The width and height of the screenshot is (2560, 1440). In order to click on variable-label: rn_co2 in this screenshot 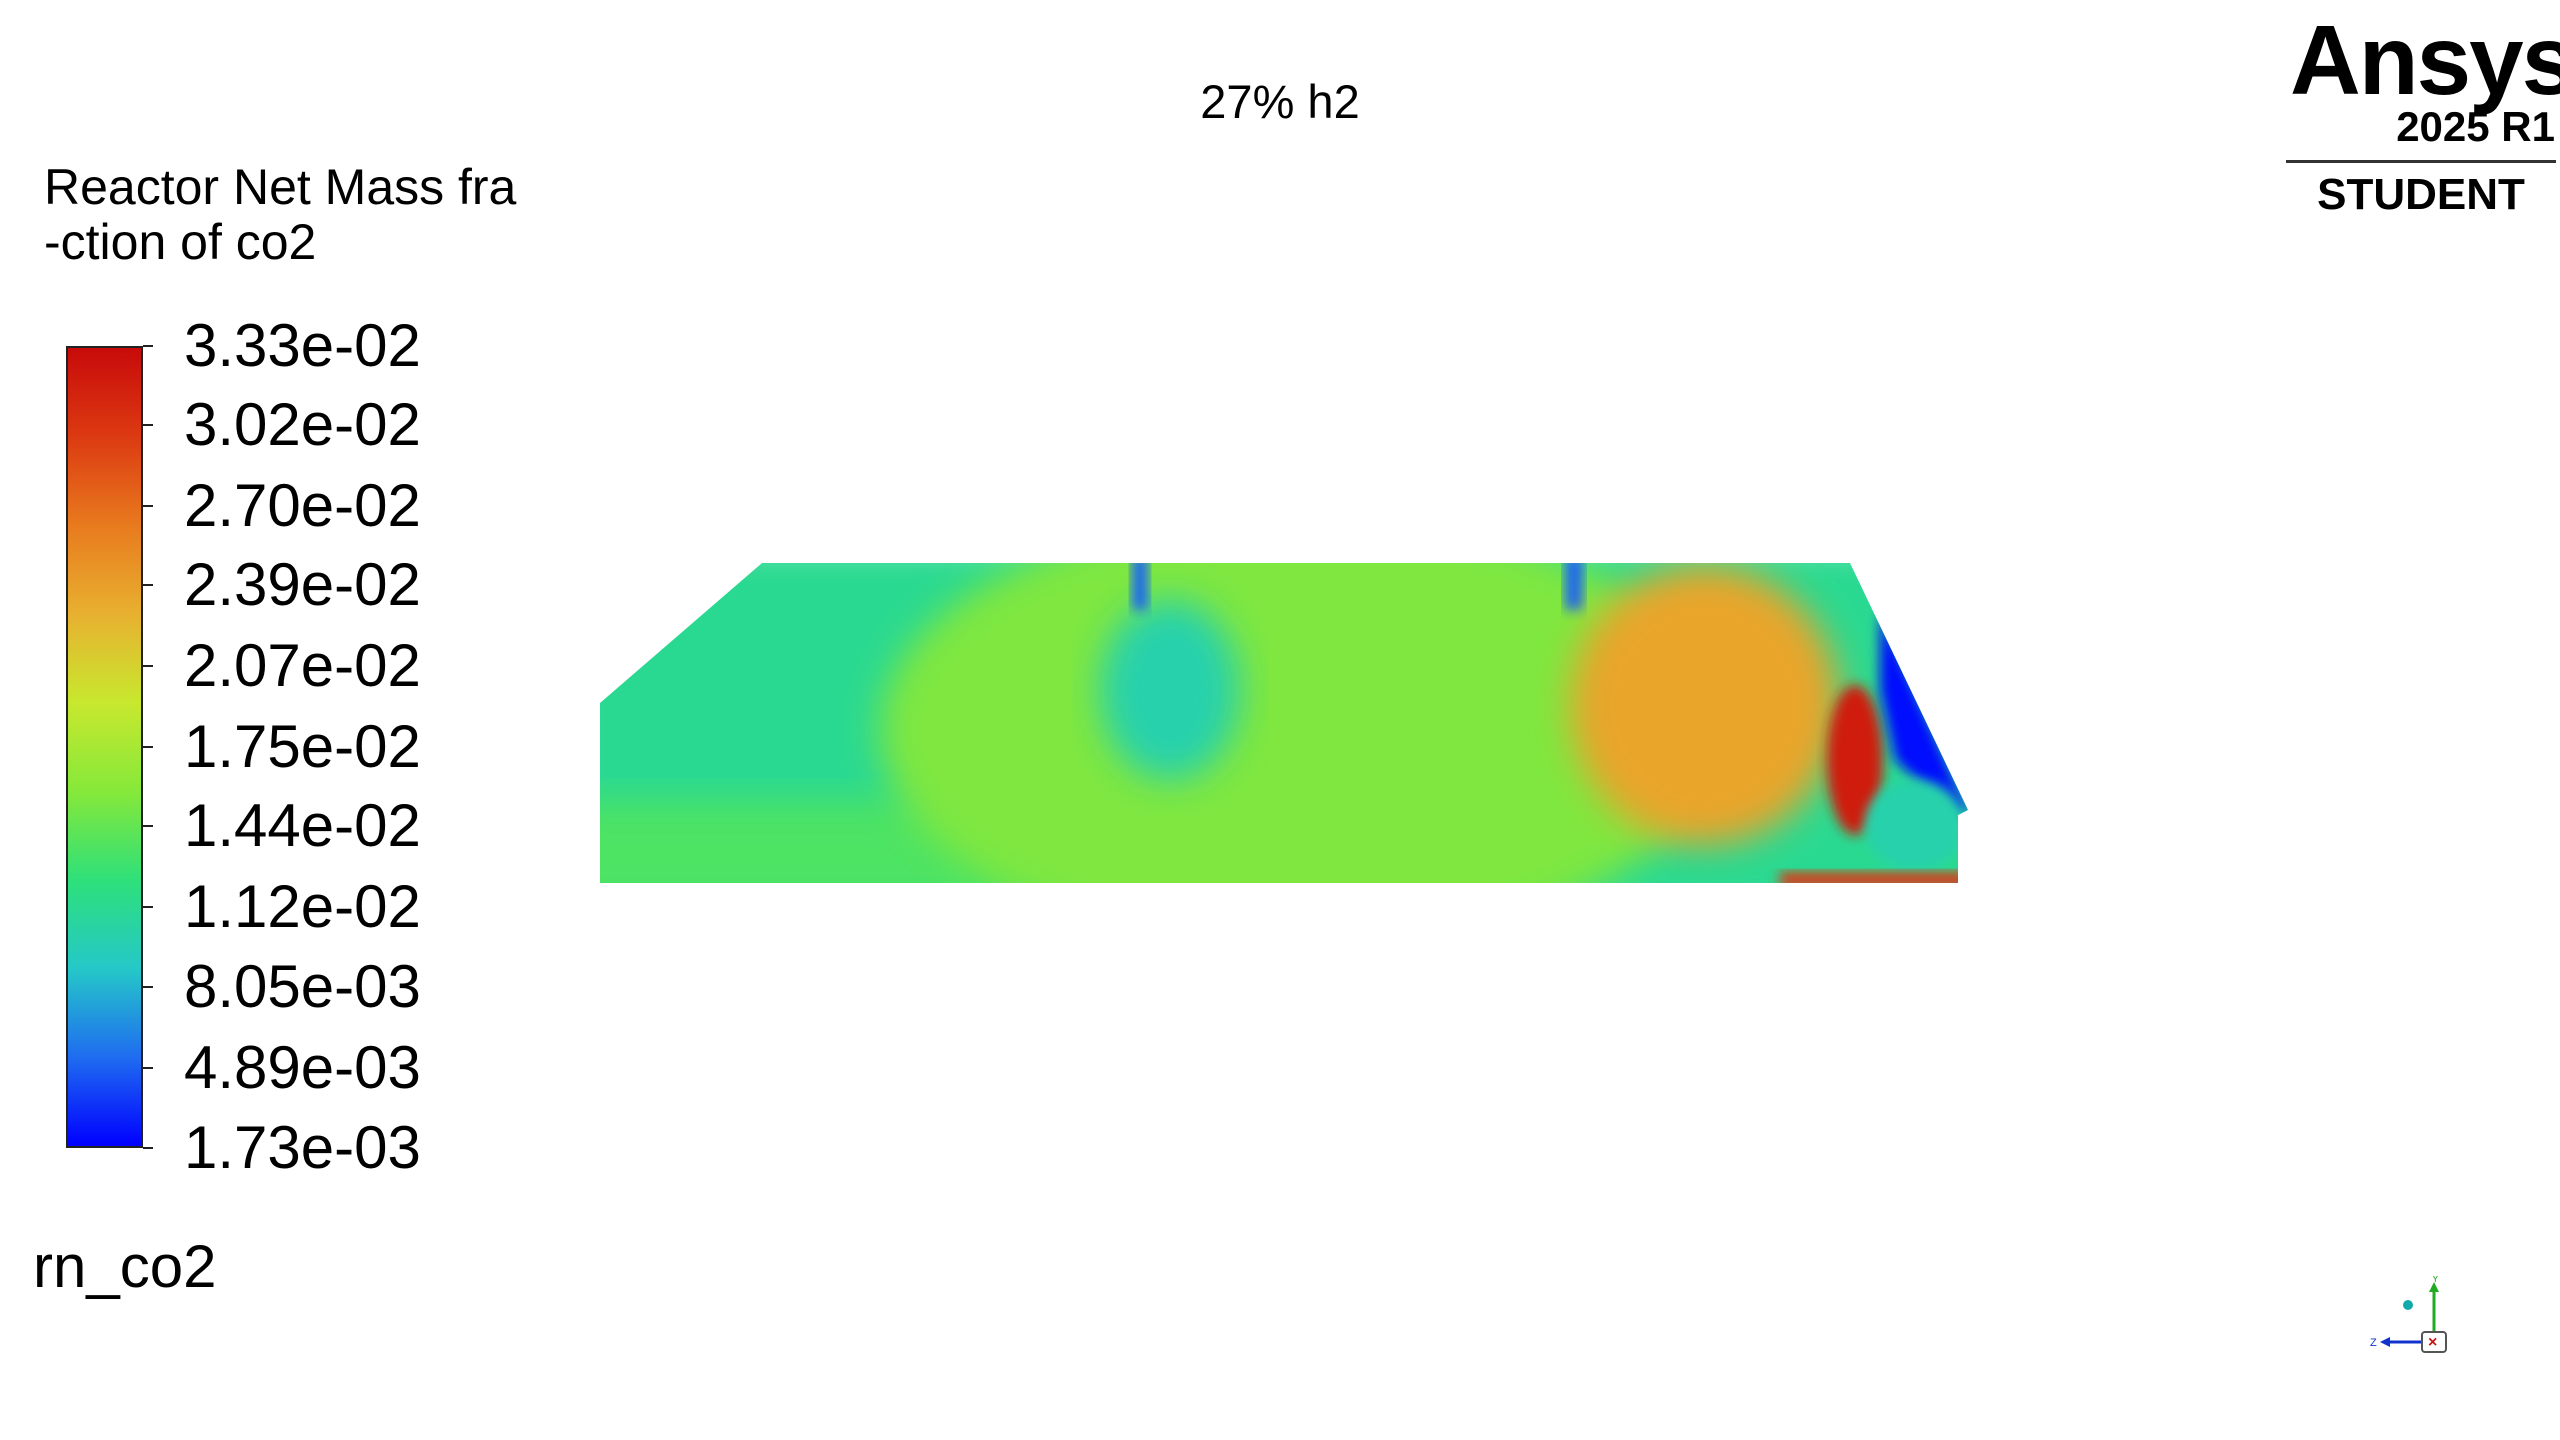, I will do `click(125, 1266)`.